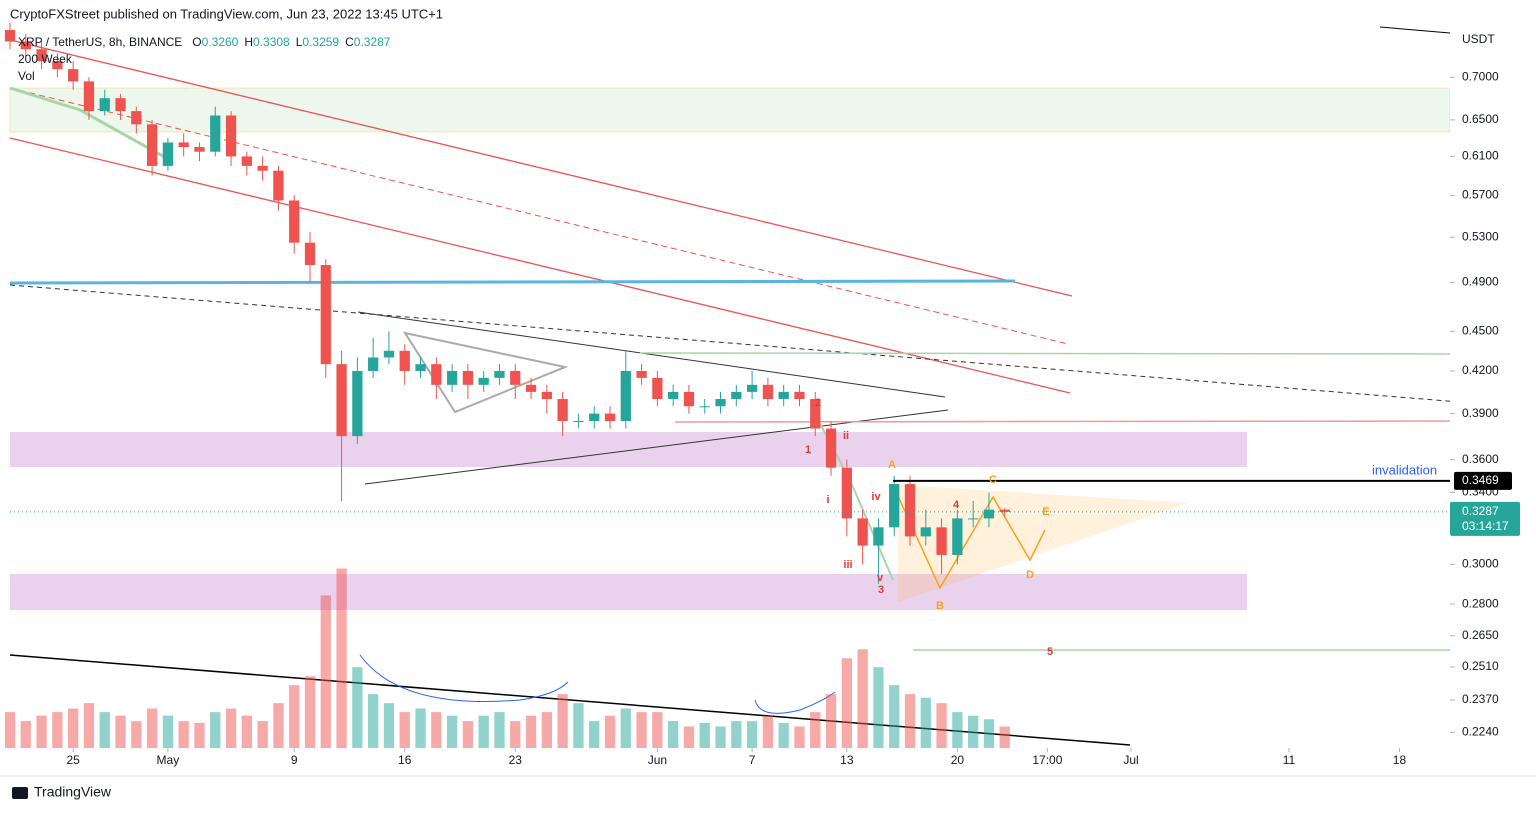 The width and height of the screenshot is (1536, 815). Describe the element at coordinates (880, 578) in the screenshot. I see `wave-label: v` at that location.